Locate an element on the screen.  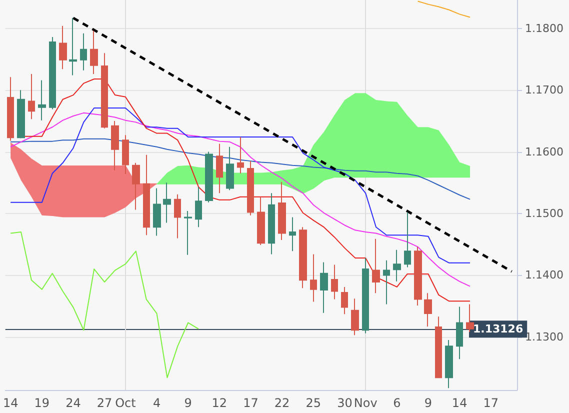
x-tick-label: 12 is located at coordinates (220, 403).